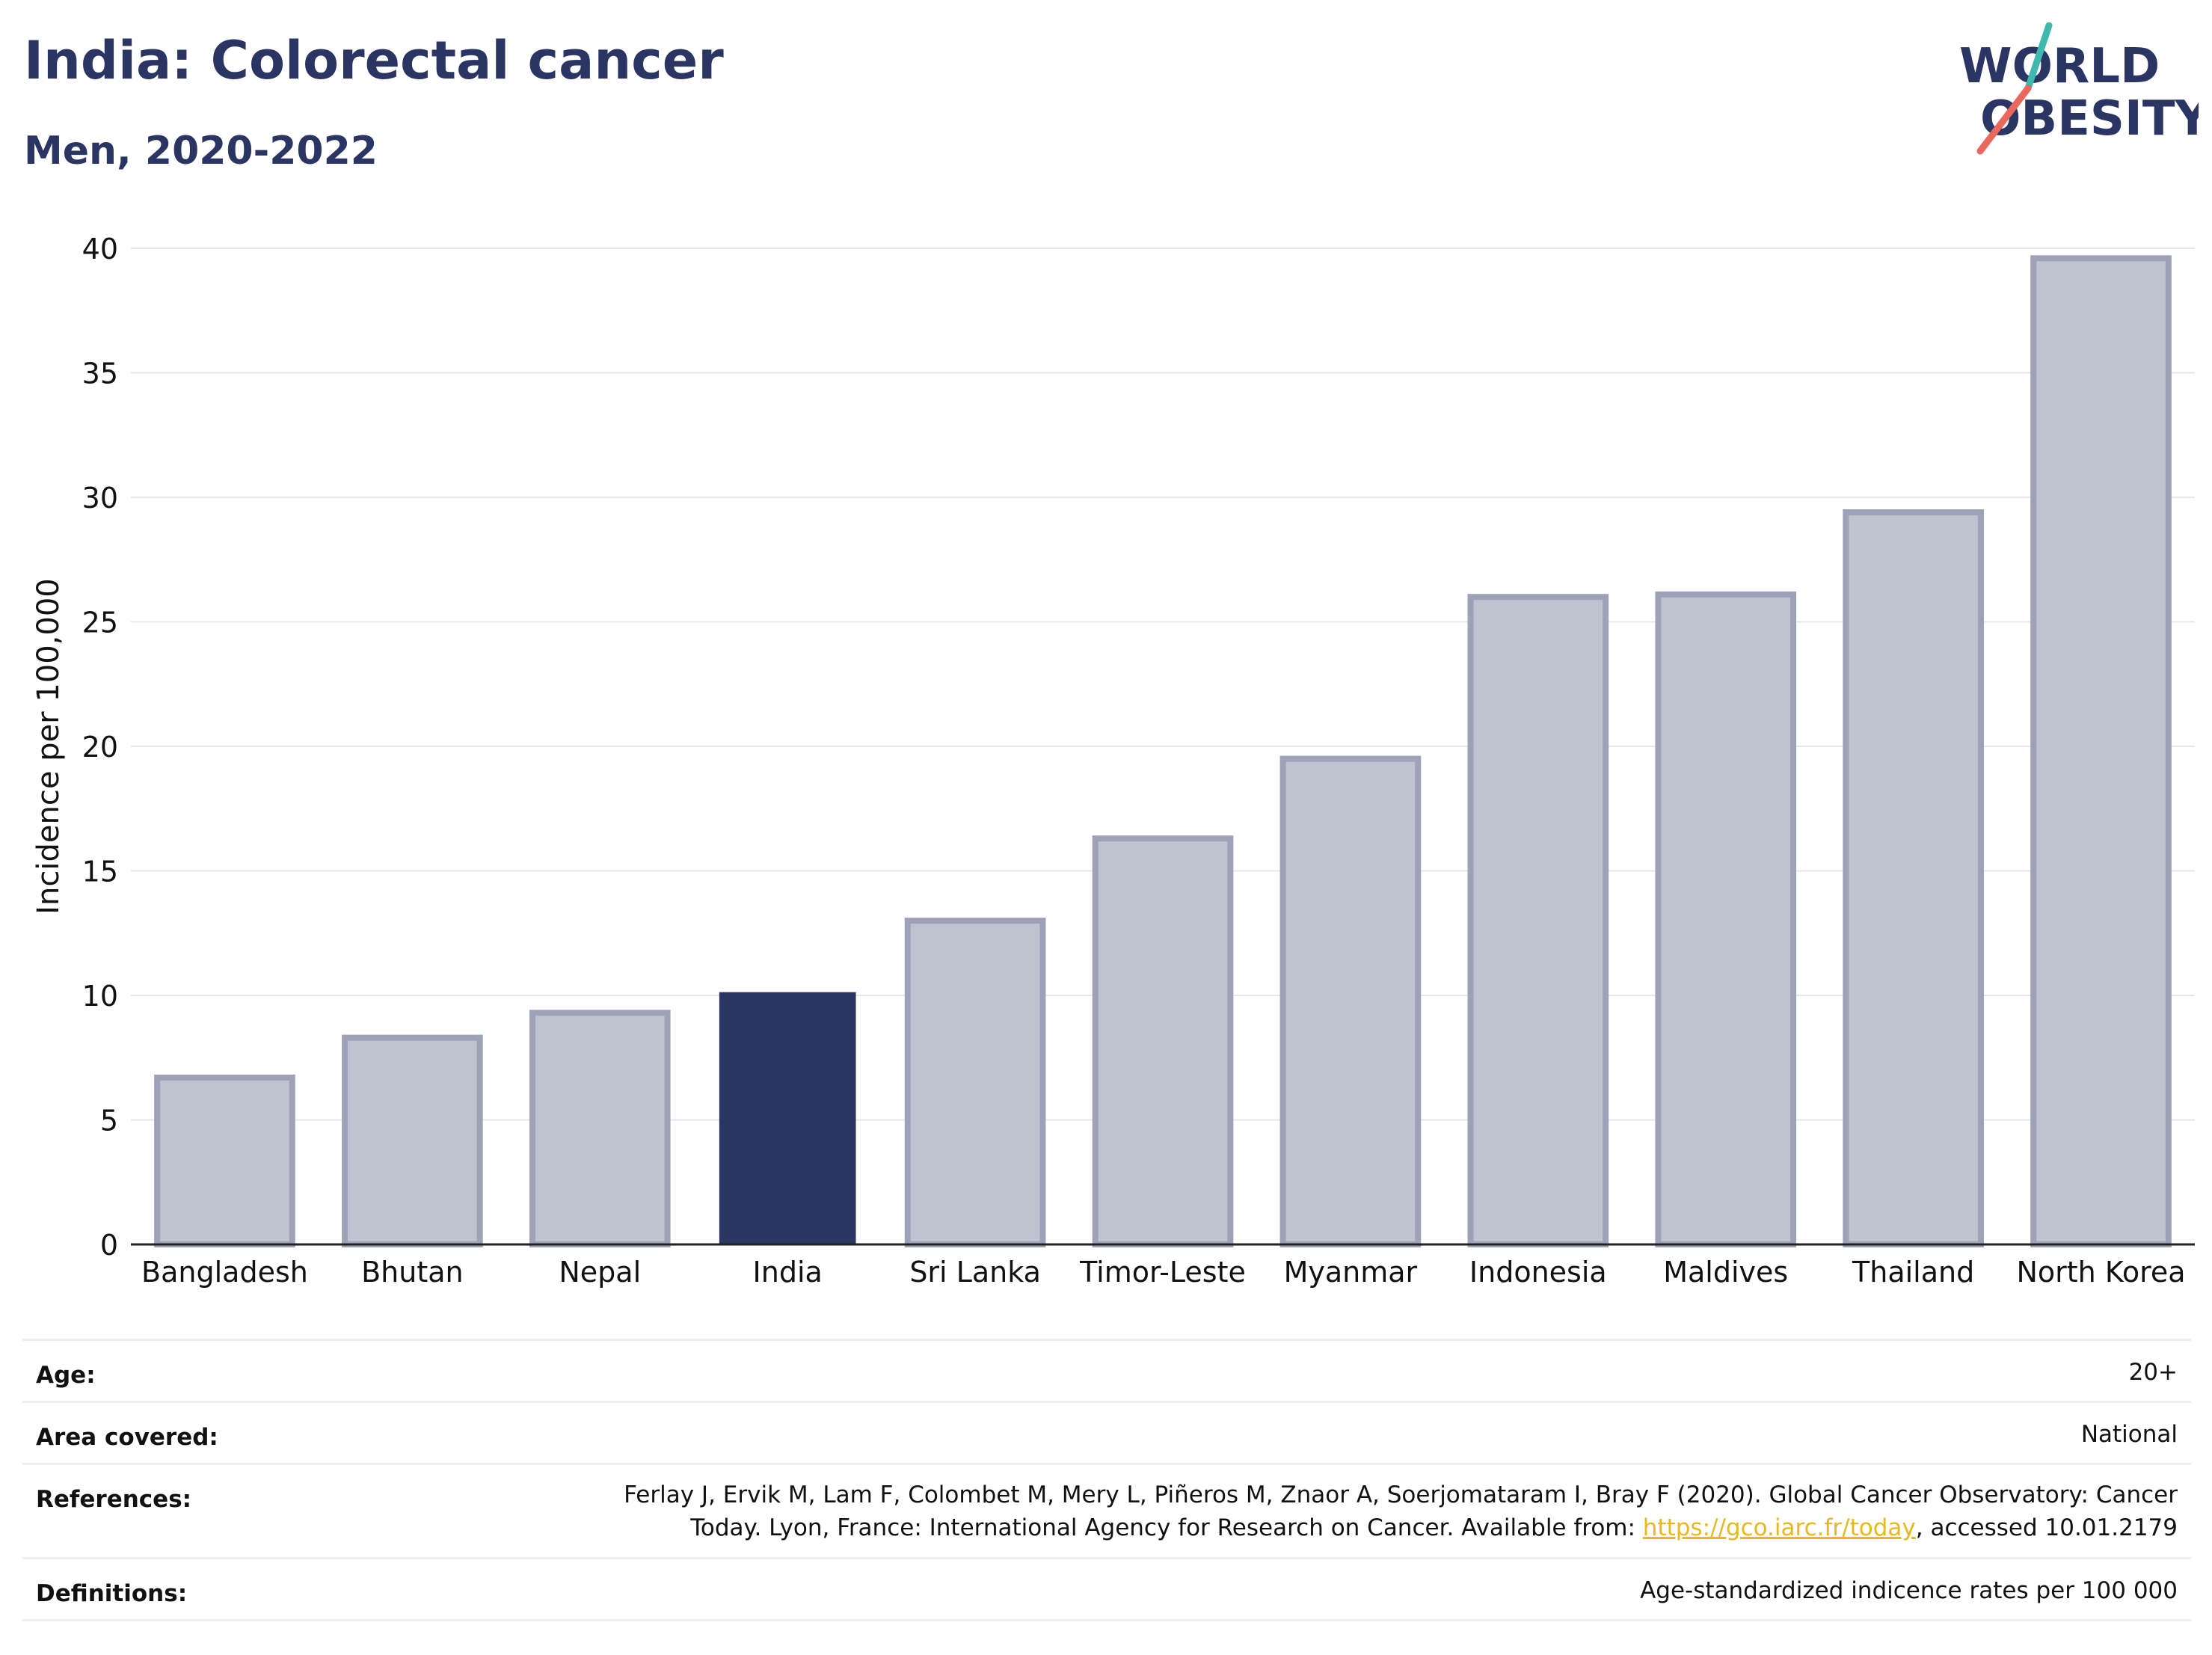  Describe the element at coordinates (1914, 878) in the screenshot. I see `bar-thailand` at that location.